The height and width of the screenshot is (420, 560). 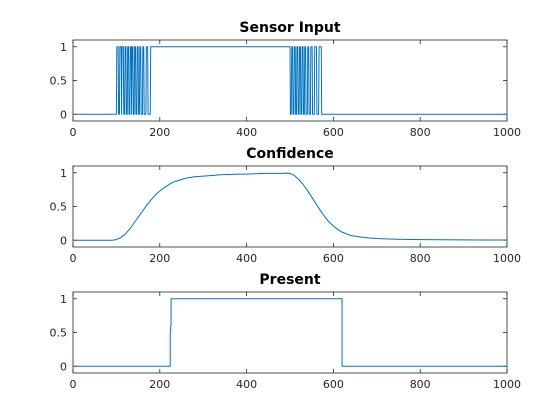 What do you see at coordinates (289, 280) in the screenshot?
I see `subplot-title: Present` at bounding box center [289, 280].